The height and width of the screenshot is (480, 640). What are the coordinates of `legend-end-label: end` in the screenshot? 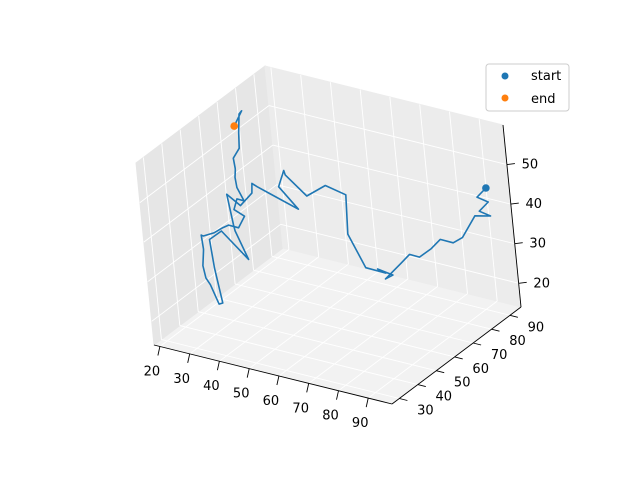 It's located at (543, 99).